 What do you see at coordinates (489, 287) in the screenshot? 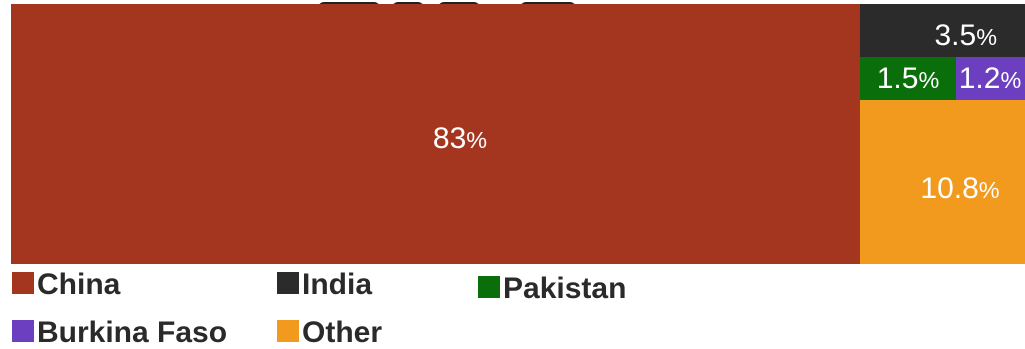
I see `legend-swatch-pakistan` at bounding box center [489, 287].